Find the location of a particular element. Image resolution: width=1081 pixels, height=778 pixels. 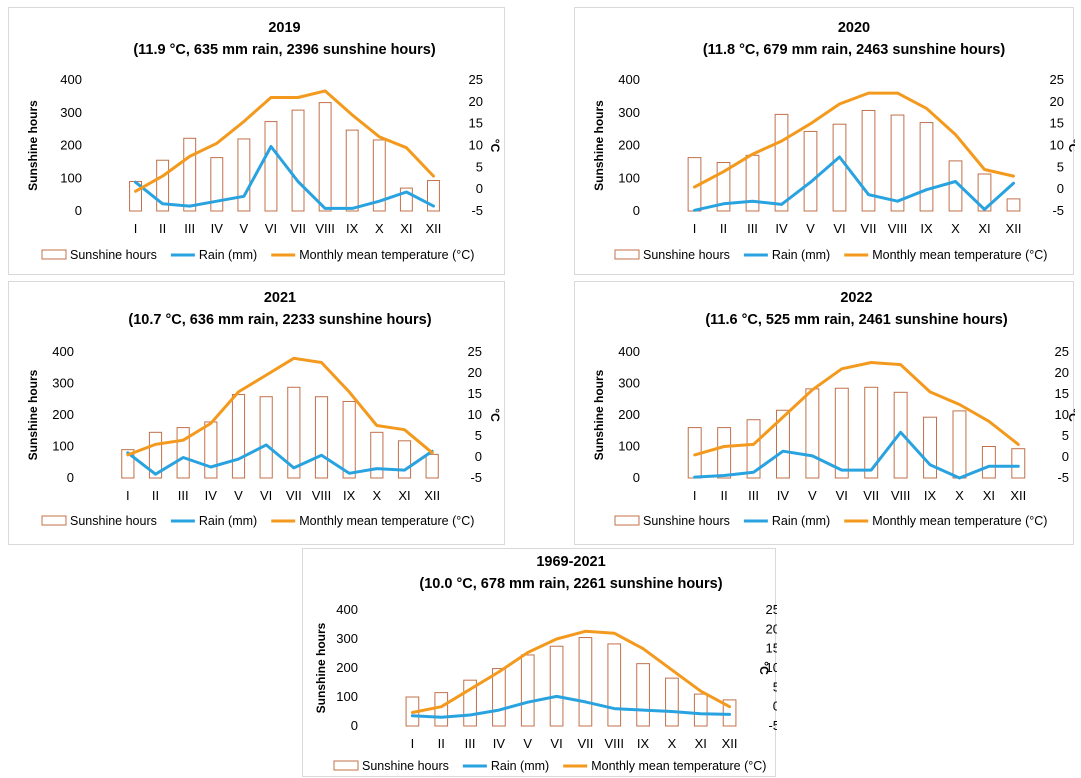

legend-label: Rain (mm) is located at coordinates (801, 521).